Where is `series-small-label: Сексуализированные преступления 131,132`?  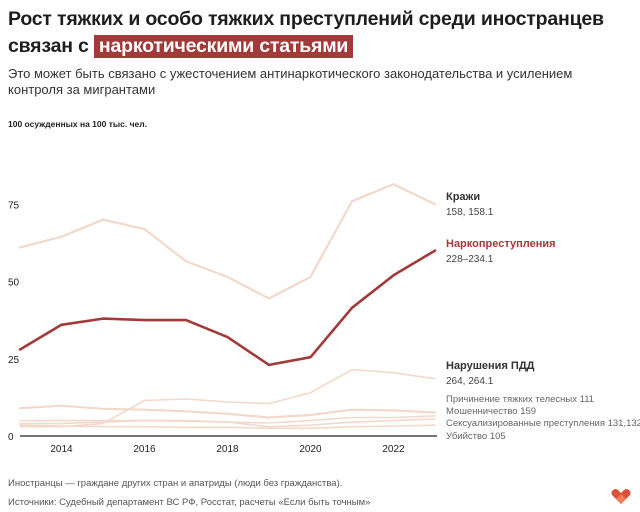
series-small-label: Сексуализированные преступления 131,132 is located at coordinates (543, 423).